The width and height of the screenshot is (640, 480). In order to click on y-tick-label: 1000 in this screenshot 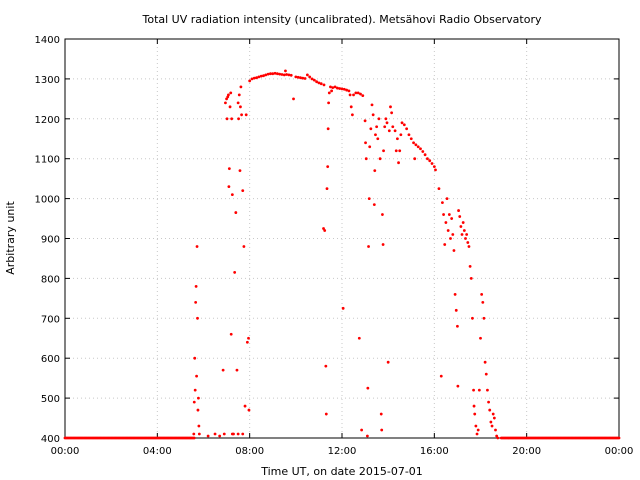, I will do `click(47, 200)`.